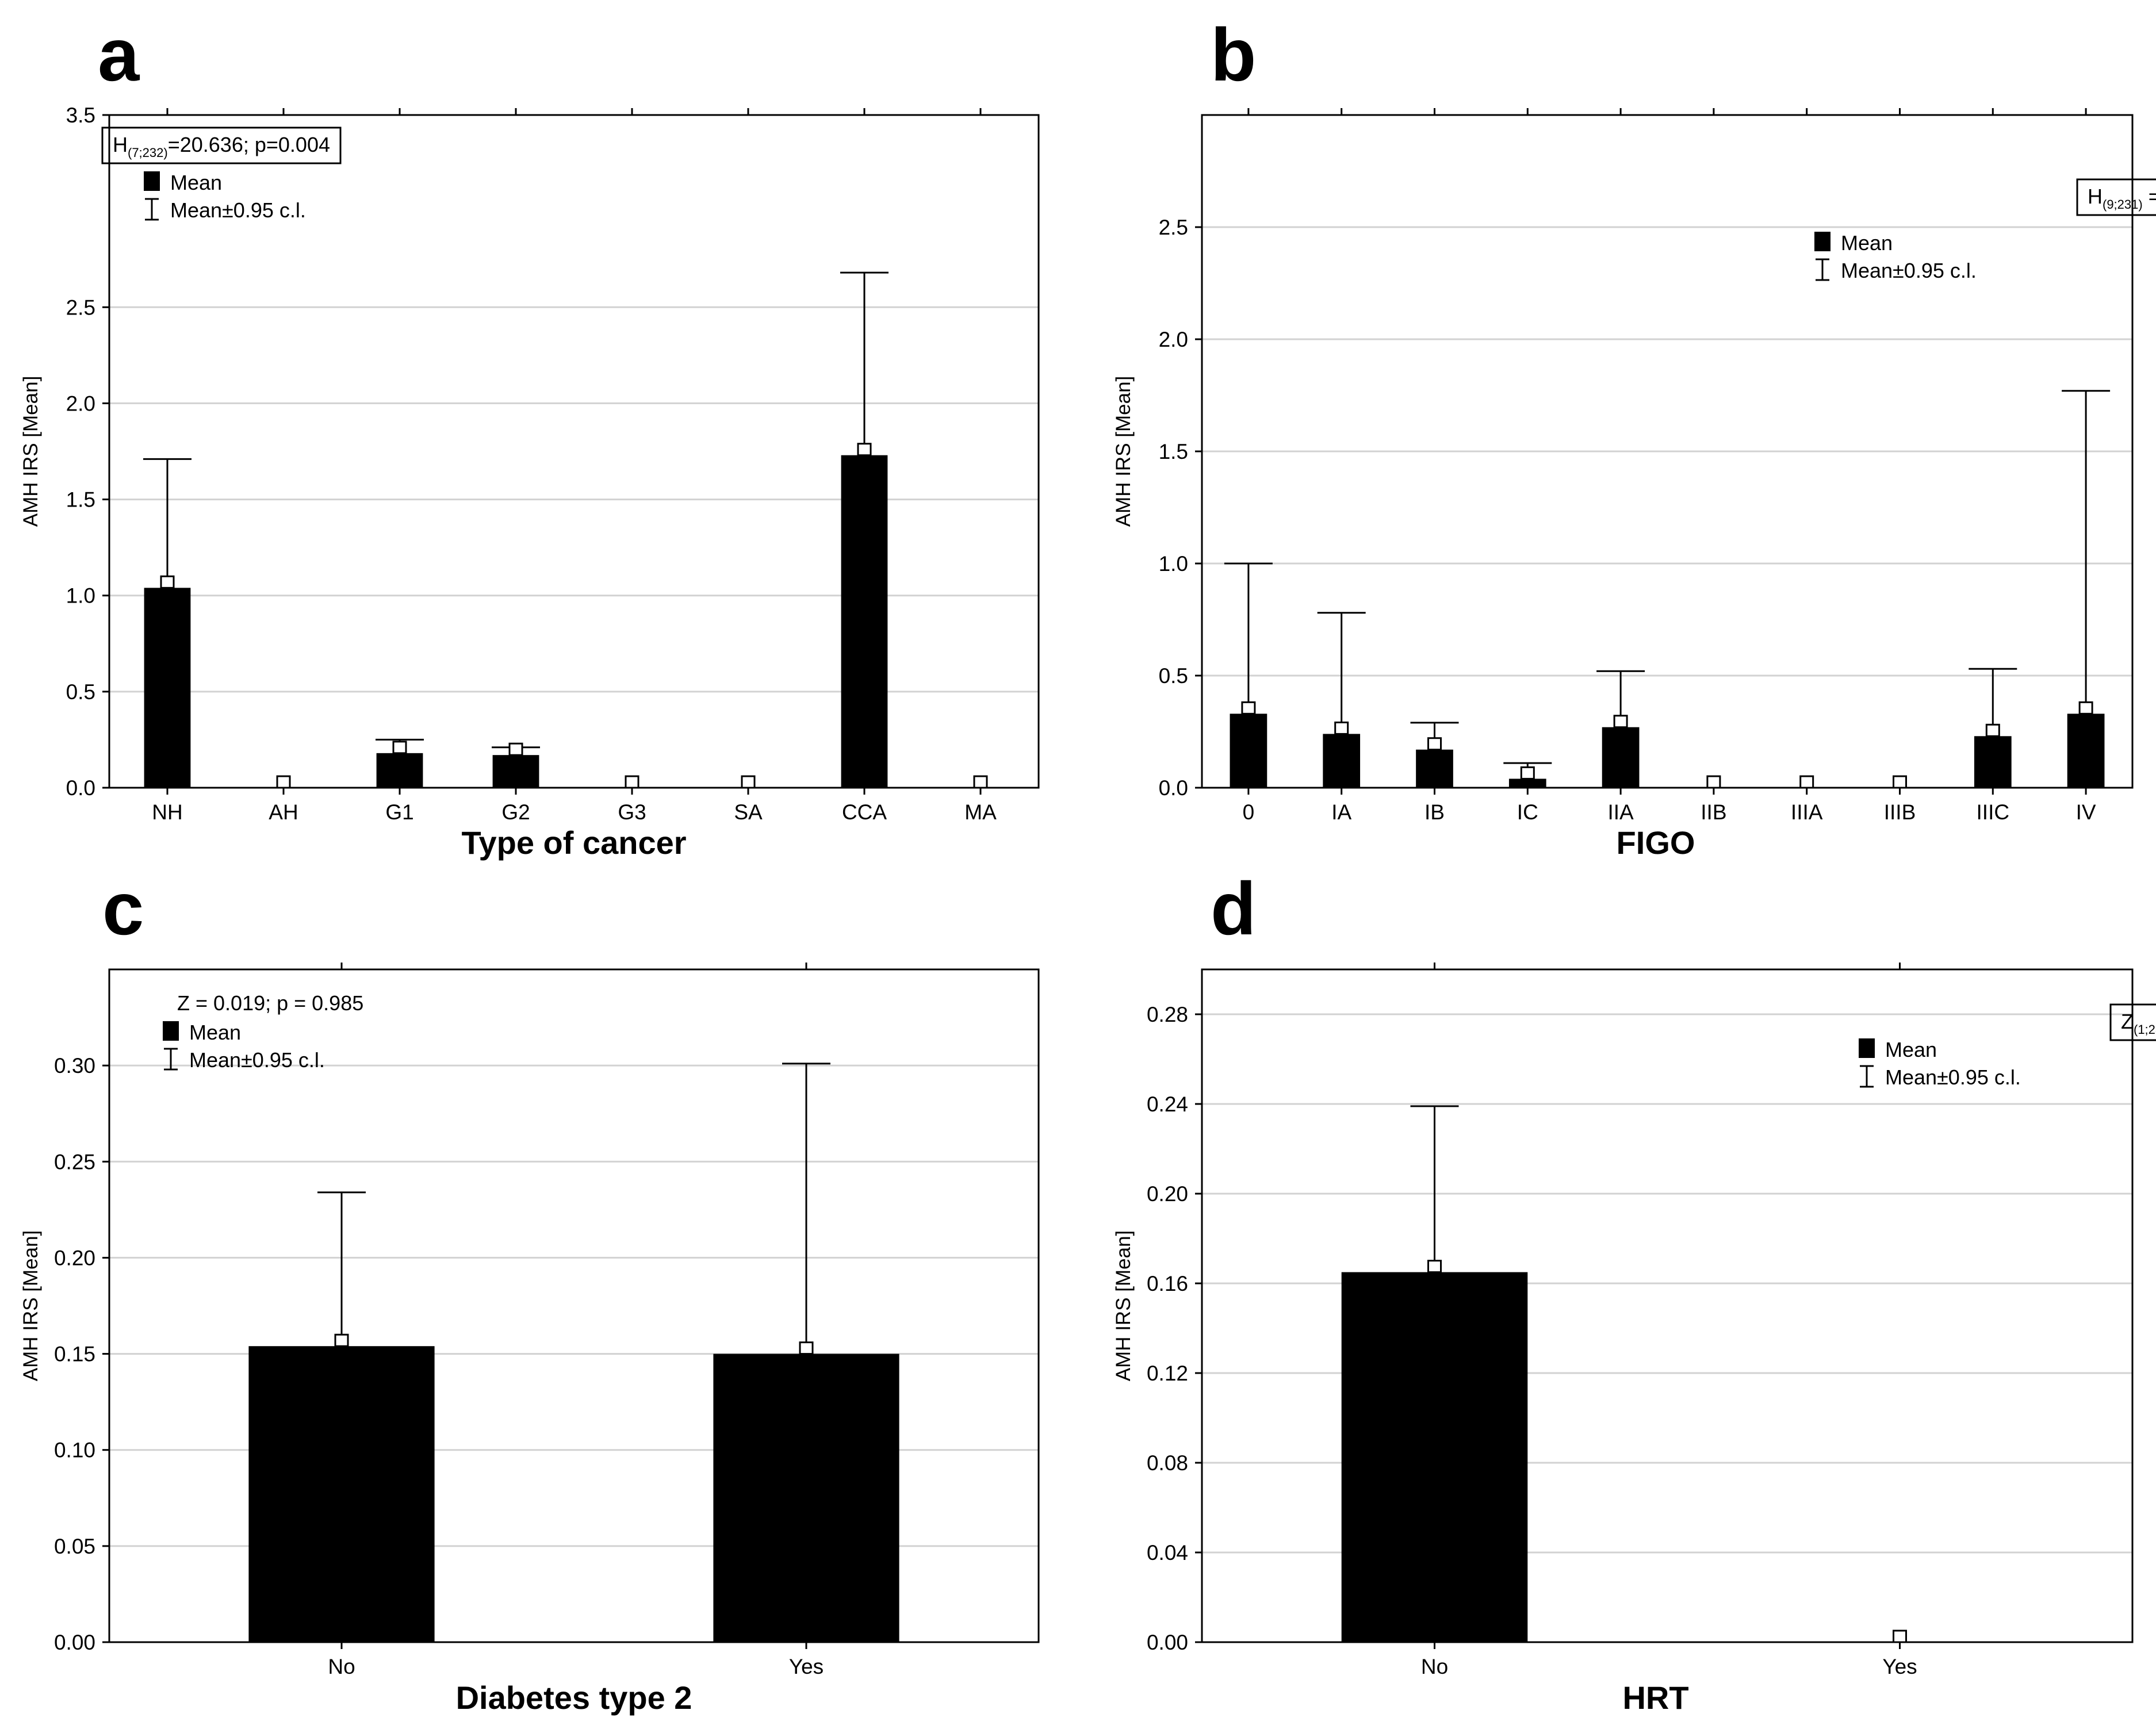 The height and width of the screenshot is (1733, 2156). Describe the element at coordinates (865, 621) in the screenshot. I see `bar-CCA` at that location.